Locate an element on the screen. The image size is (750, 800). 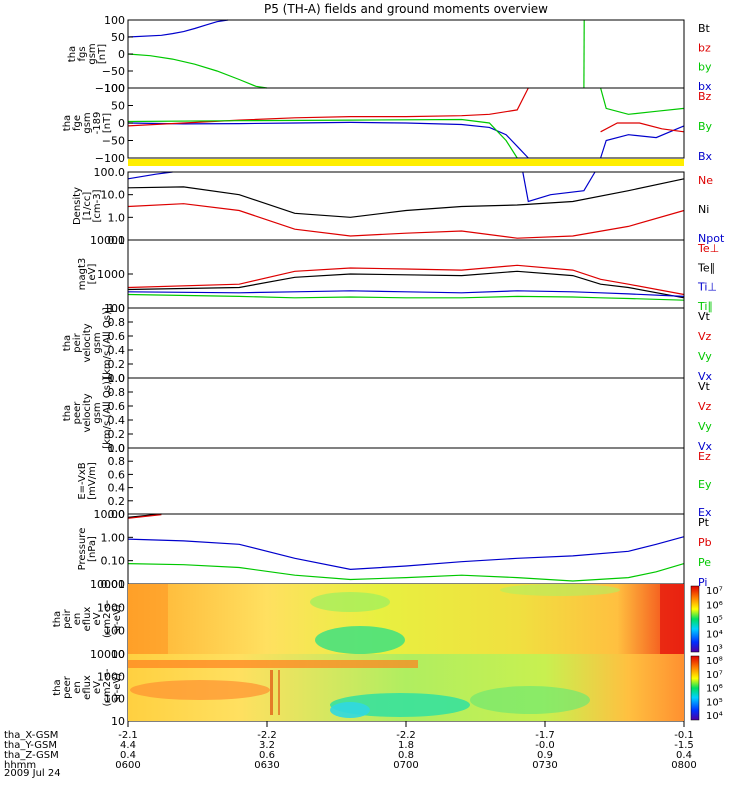
ytick-peer_velocity-0: 1.0 is located at coordinates (117, 378).